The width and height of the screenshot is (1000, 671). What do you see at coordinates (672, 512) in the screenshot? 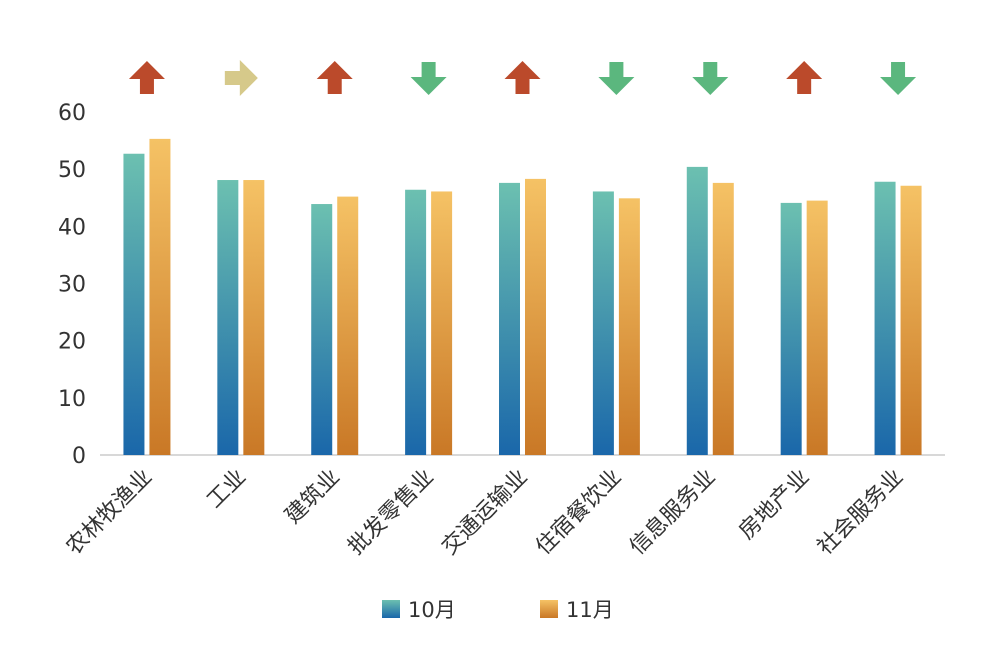
I see `x-category-label: 信息服务业` at bounding box center [672, 512].